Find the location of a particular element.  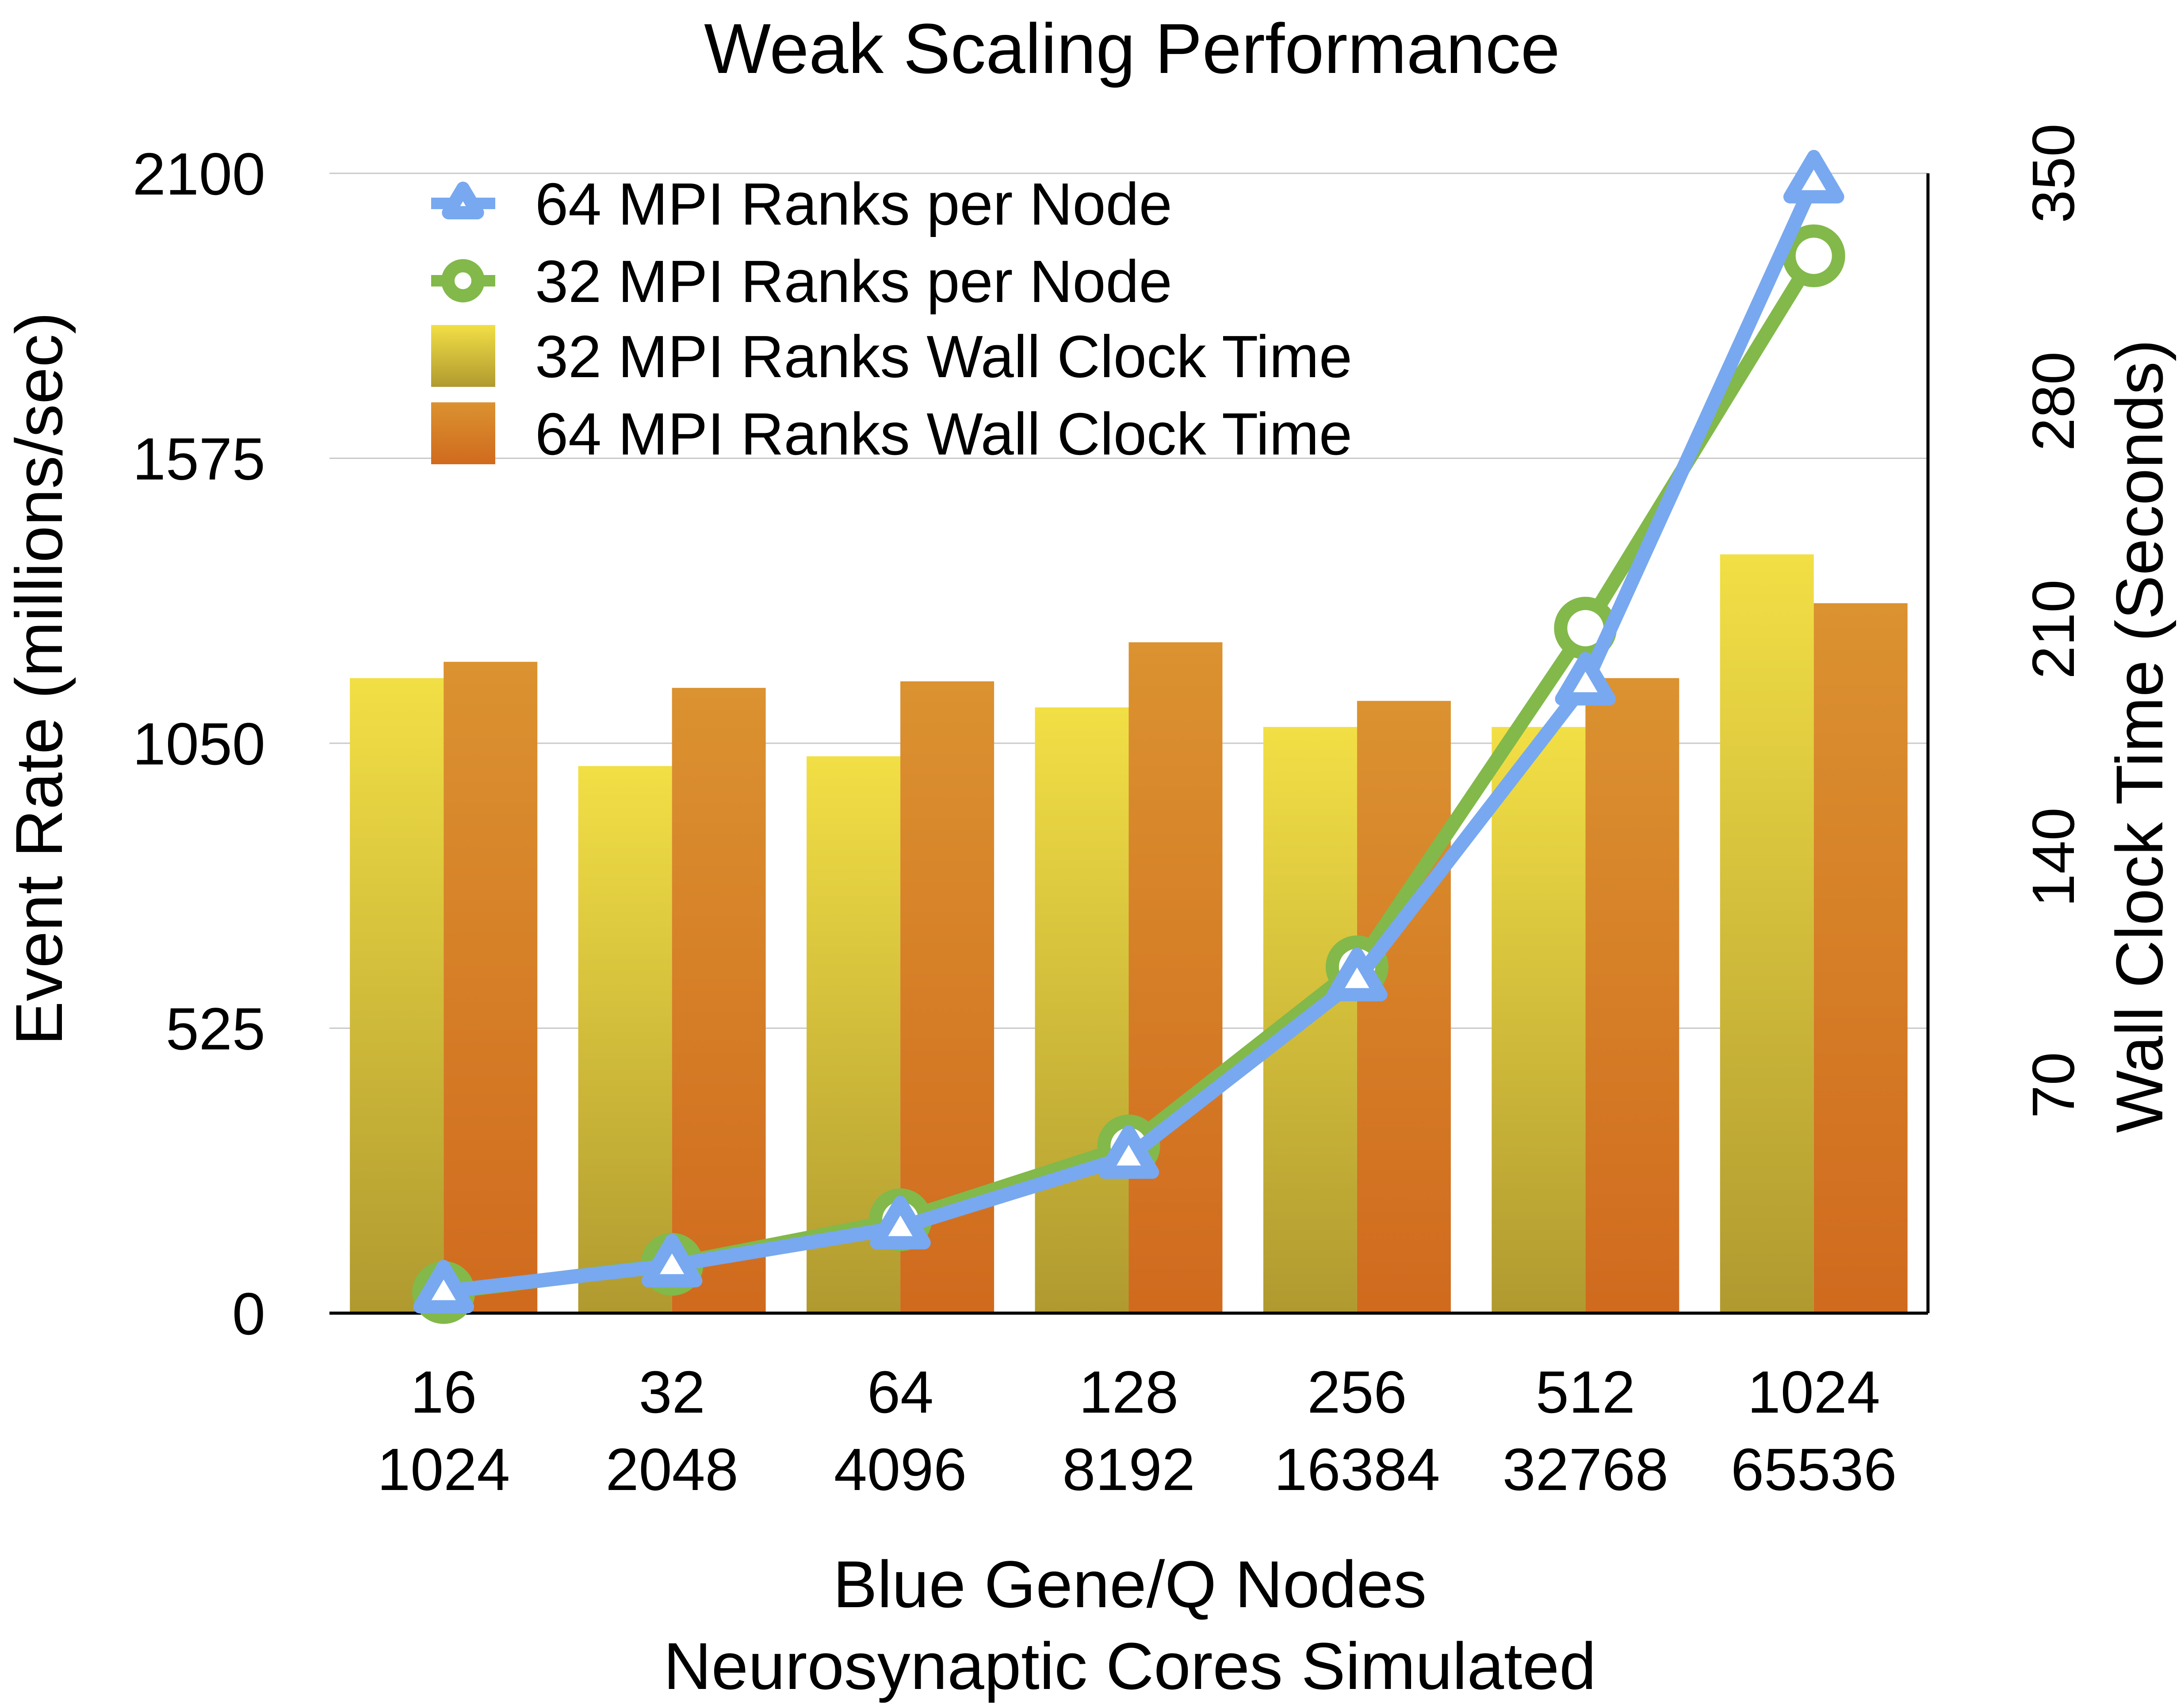

x-tick-label-cores: 2048 is located at coordinates (671, 1469).